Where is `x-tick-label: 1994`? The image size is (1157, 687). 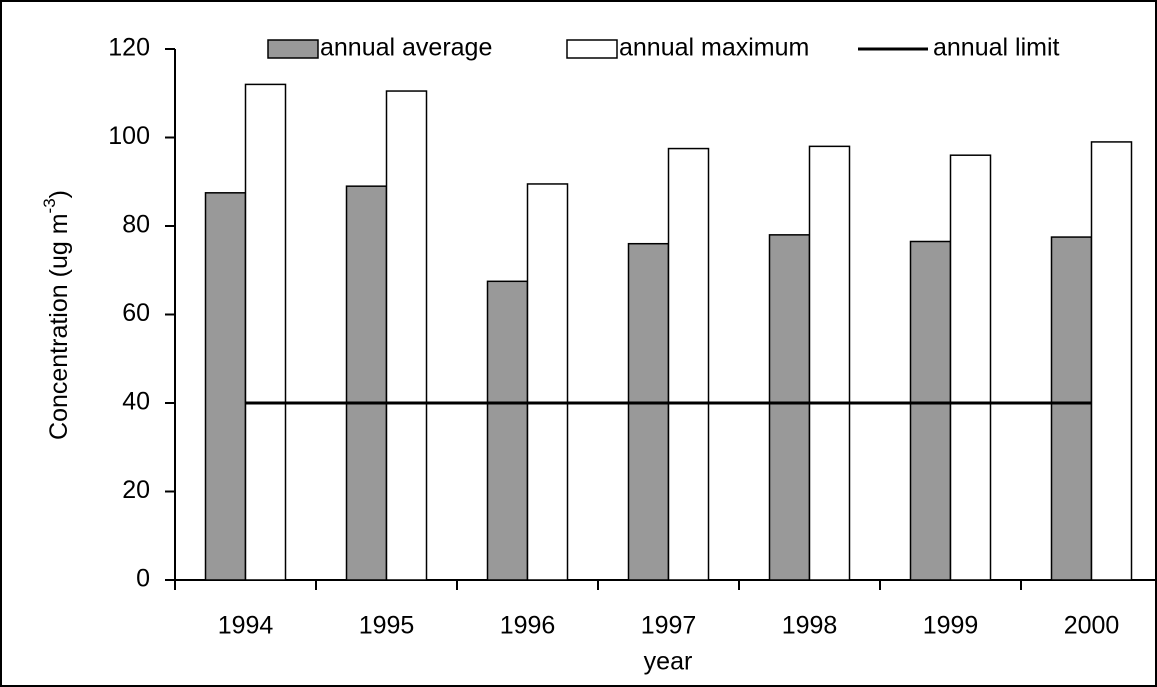 x-tick-label: 1994 is located at coordinates (246, 626).